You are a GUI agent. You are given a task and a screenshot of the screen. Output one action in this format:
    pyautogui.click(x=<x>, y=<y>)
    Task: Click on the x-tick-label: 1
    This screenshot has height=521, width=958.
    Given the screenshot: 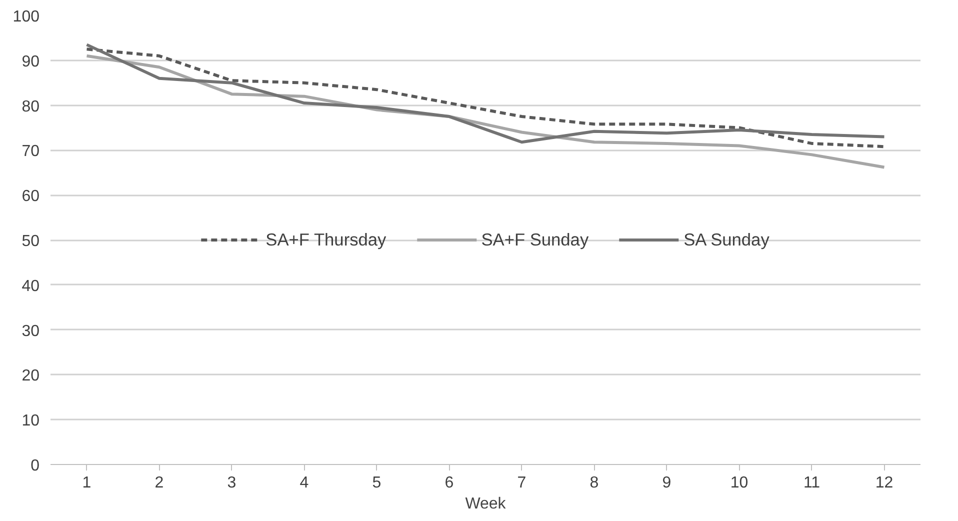 What is the action you would take?
    pyautogui.click(x=87, y=483)
    